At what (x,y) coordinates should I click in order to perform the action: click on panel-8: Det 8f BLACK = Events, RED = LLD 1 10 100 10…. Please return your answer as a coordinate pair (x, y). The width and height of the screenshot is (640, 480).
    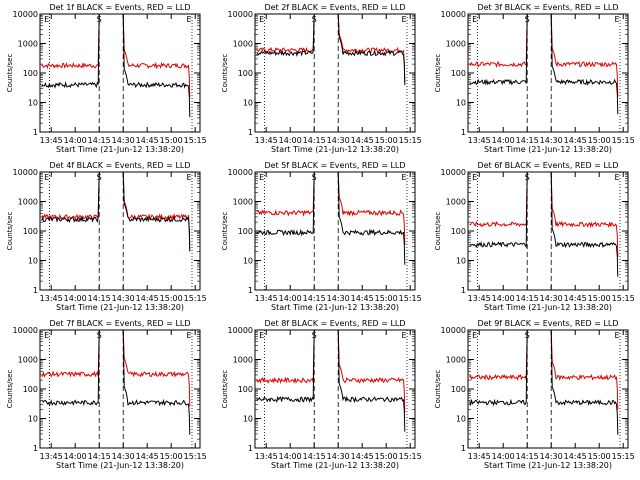
    Looking at the image, I should click on (321, 394).